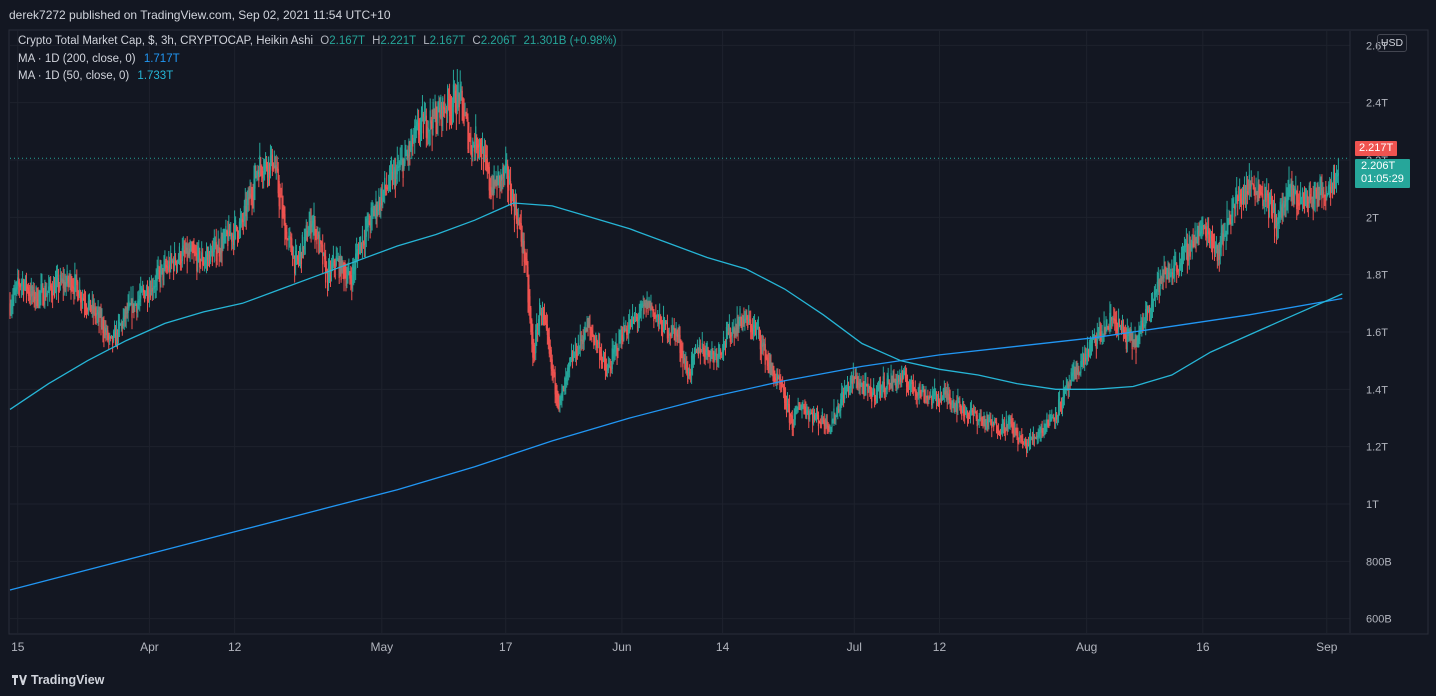  I want to click on tradingview-logo: TradingView, so click(58, 680).